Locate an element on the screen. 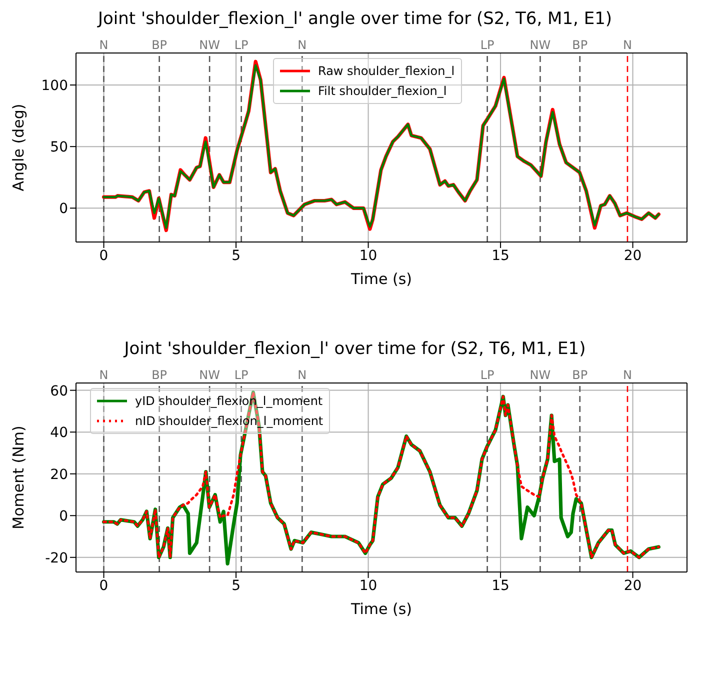  y-axis-title: Angle (deg) is located at coordinates (18, 148).